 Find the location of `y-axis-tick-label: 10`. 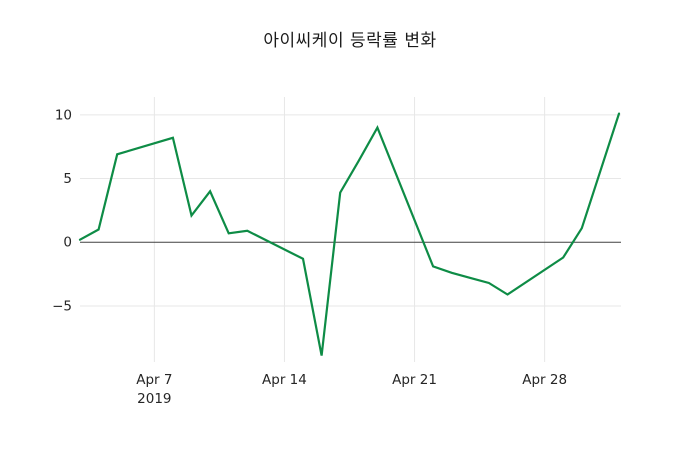

y-axis-tick-label: 10 is located at coordinates (63, 115).